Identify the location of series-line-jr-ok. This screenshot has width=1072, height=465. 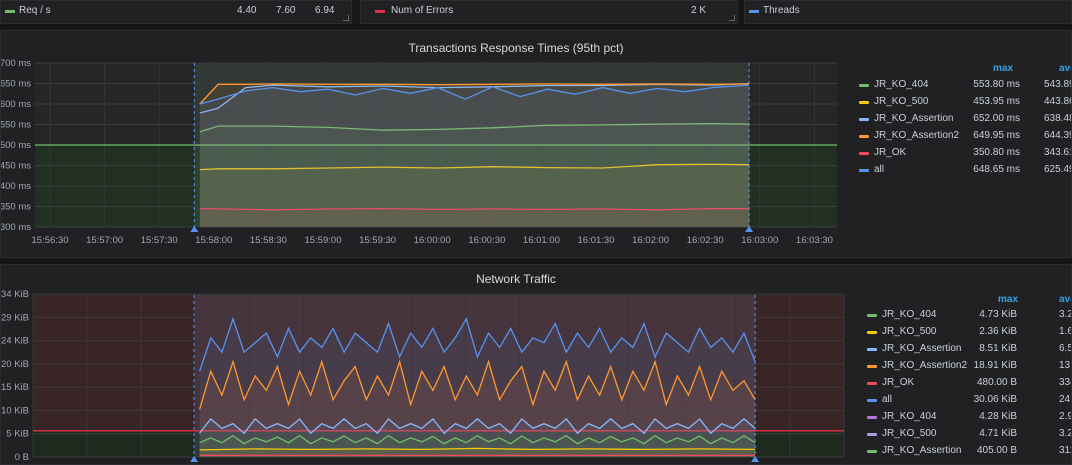
(474, 209).